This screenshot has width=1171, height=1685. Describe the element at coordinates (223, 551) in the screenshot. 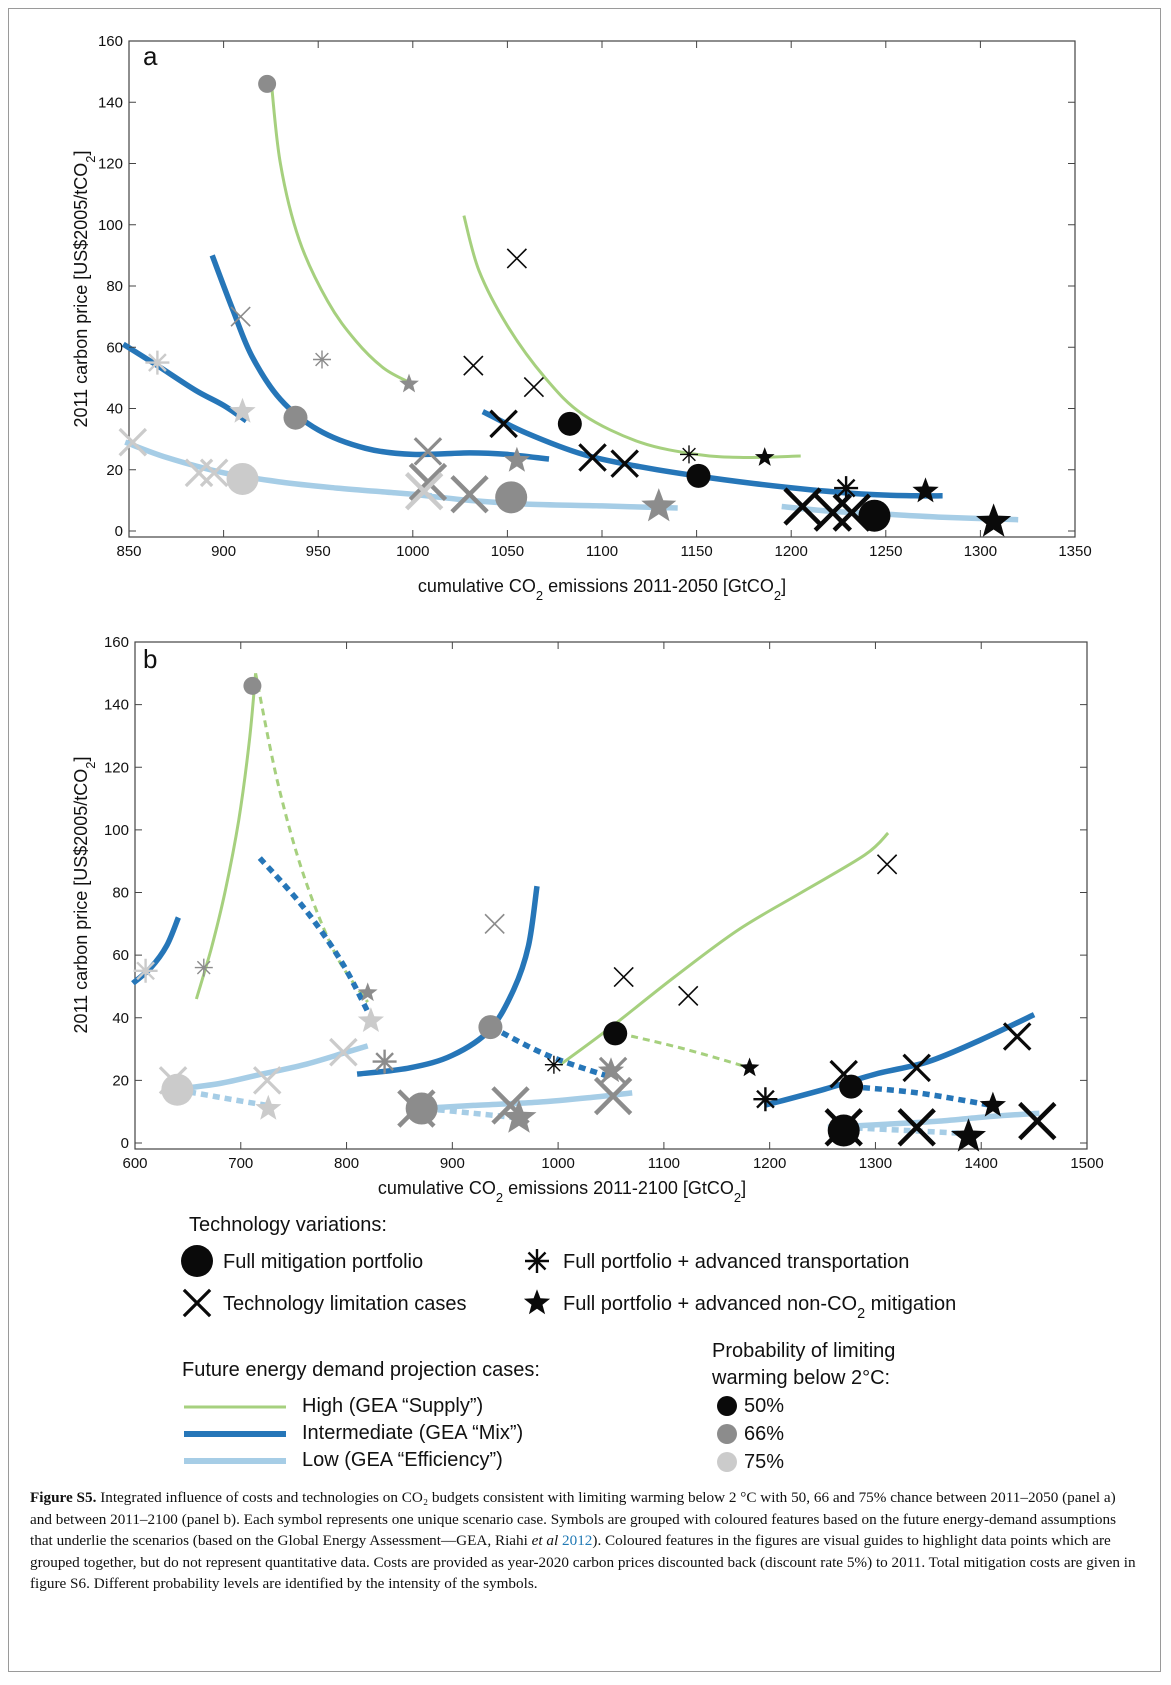

I see `x-tick-label: 900` at that location.